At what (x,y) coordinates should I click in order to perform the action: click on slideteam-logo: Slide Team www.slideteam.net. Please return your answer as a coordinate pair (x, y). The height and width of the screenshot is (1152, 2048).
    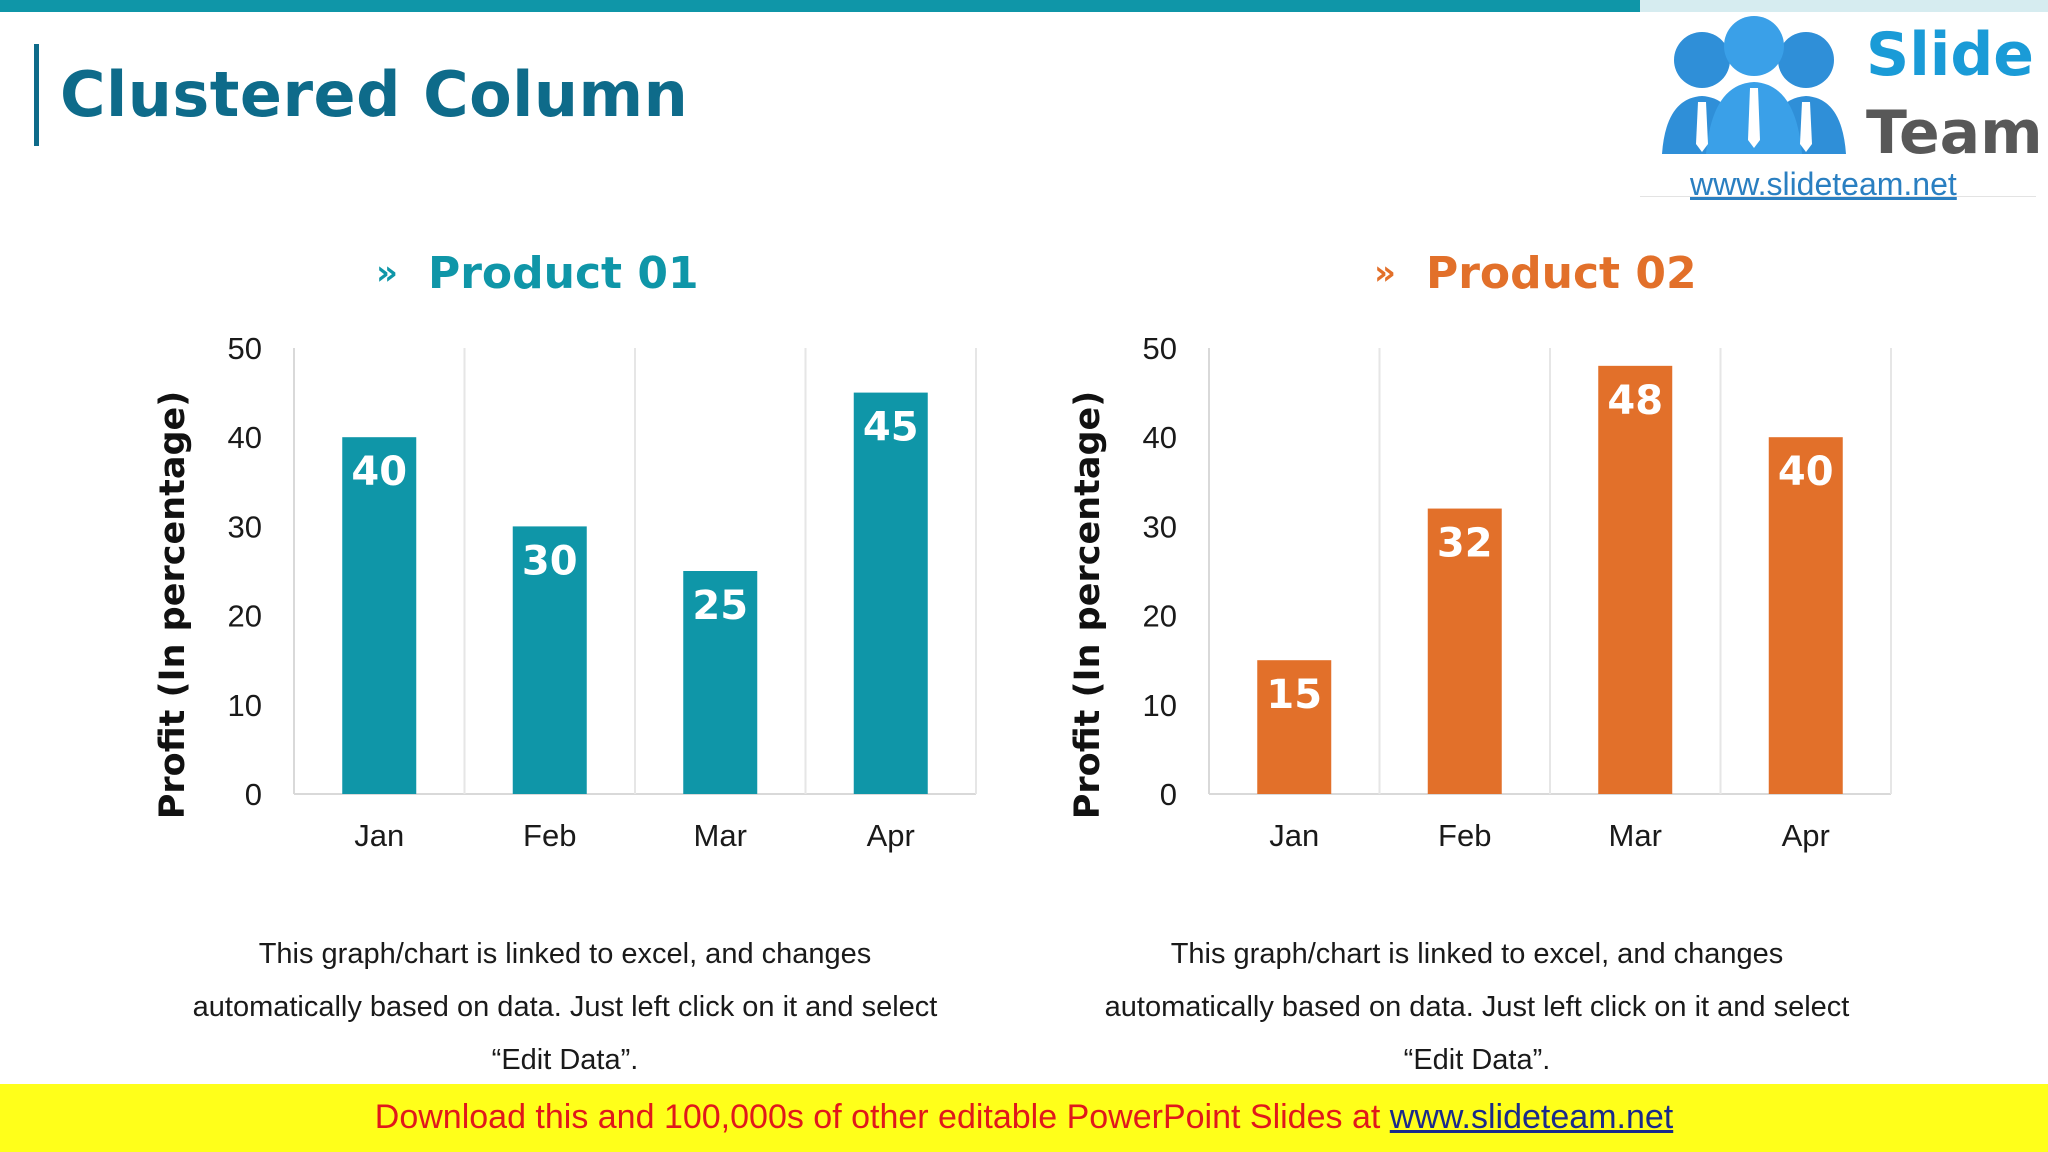
    Looking at the image, I should click on (1841, 107).